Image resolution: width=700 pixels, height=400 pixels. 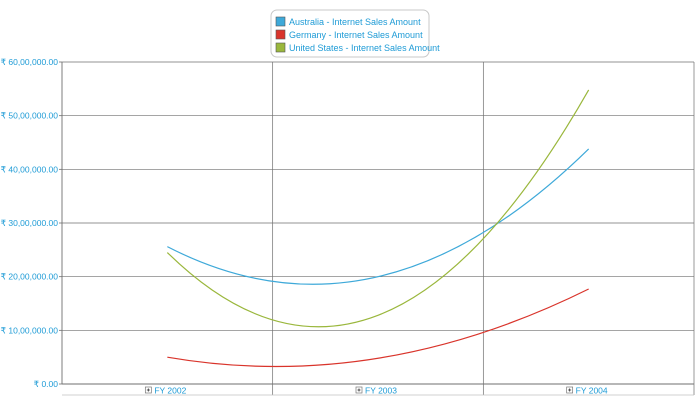 I want to click on legend-entry-label: Germany - Internet Sales Amount, so click(x=356, y=35).